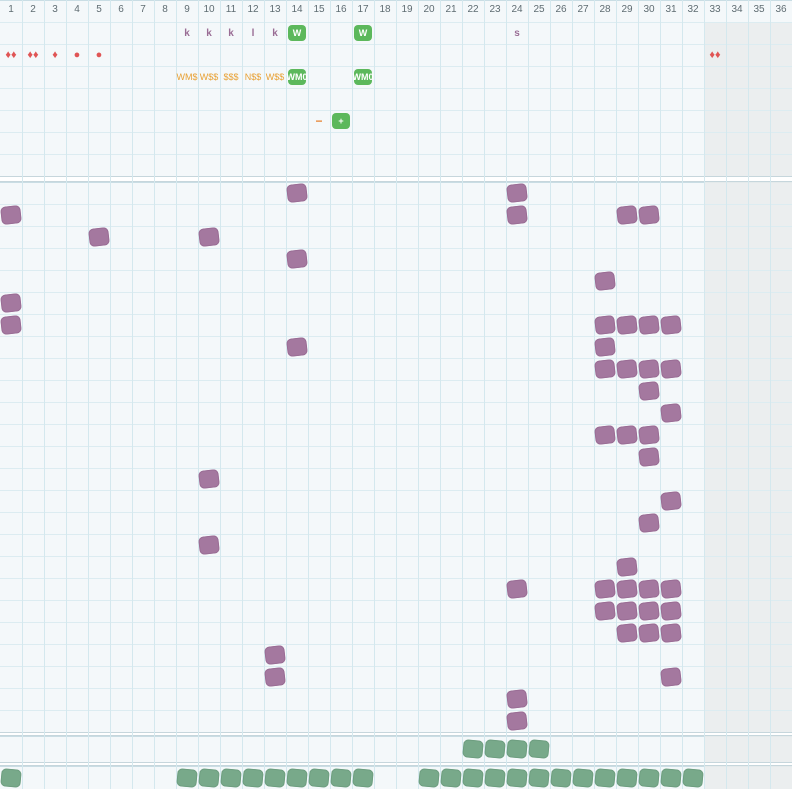  What do you see at coordinates (297, 77) in the screenshot?
I see `header-badge: WM0` at bounding box center [297, 77].